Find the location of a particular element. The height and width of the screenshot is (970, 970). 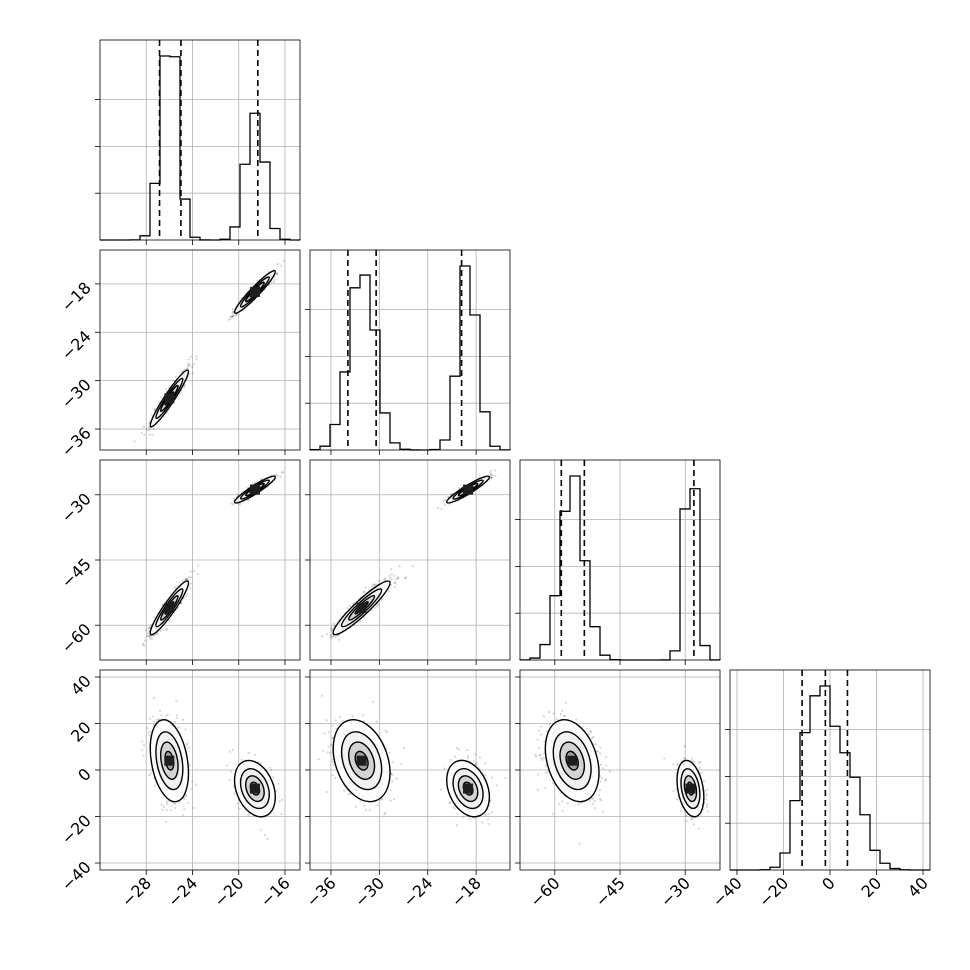

y-tick-label: −30 is located at coordinates (76, 507).